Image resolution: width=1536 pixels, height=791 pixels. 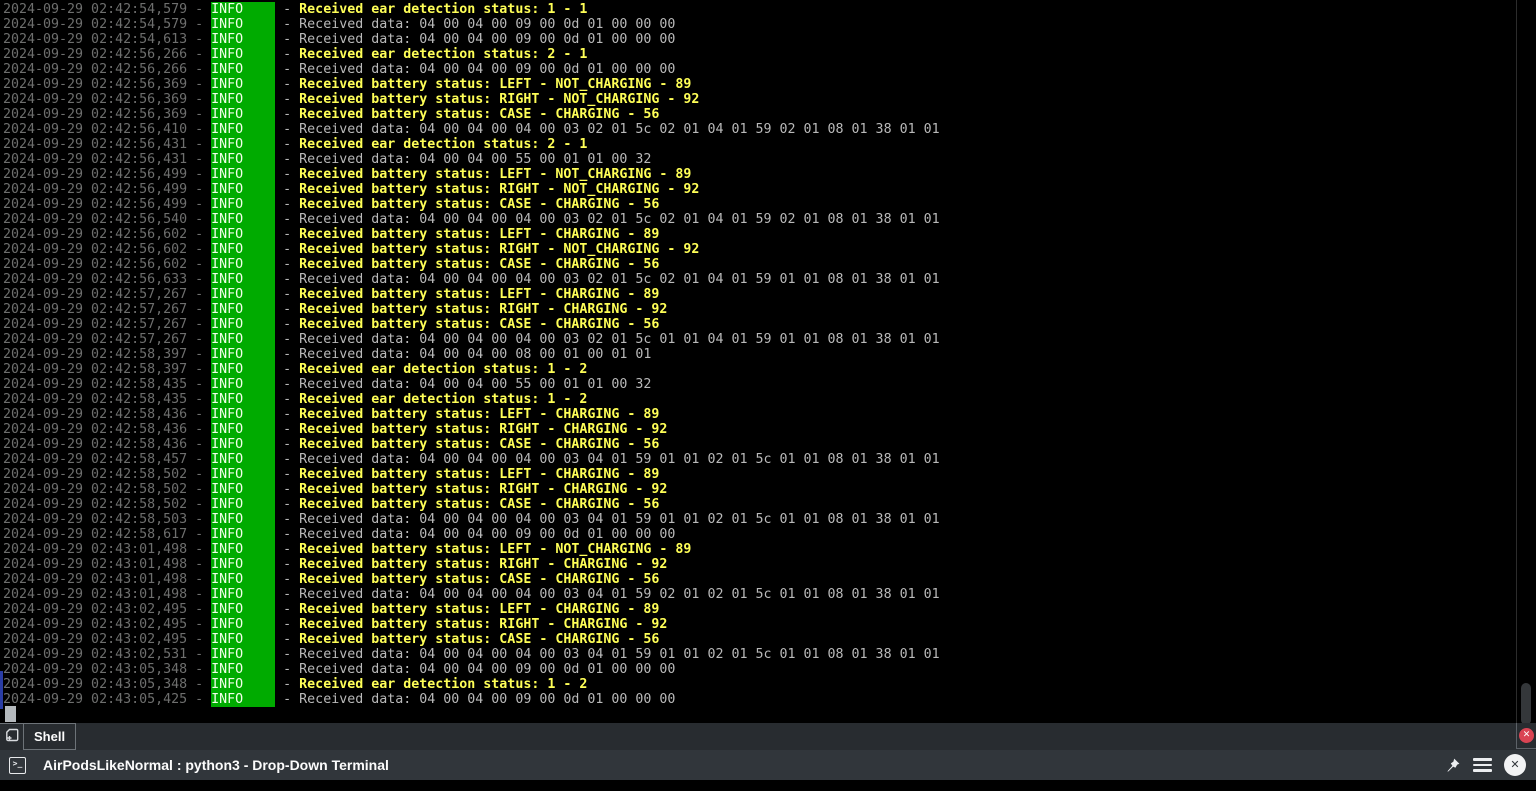 What do you see at coordinates (443, 369) in the screenshot?
I see `log-message: Received ear detection status: 1 - 2` at bounding box center [443, 369].